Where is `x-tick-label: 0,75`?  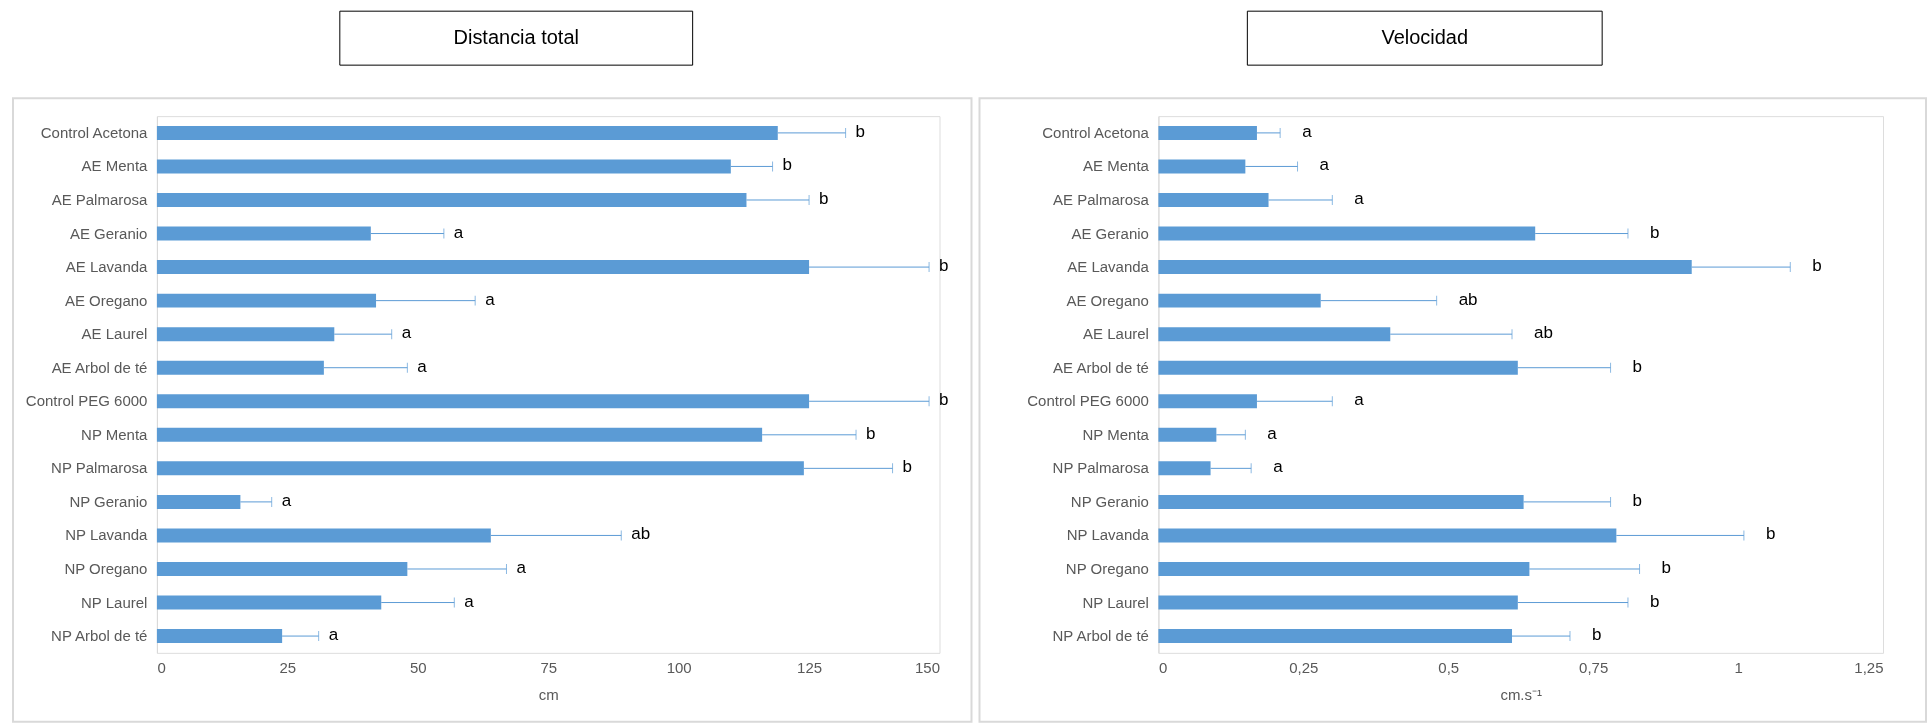
x-tick-label: 0,75 is located at coordinates (1594, 668).